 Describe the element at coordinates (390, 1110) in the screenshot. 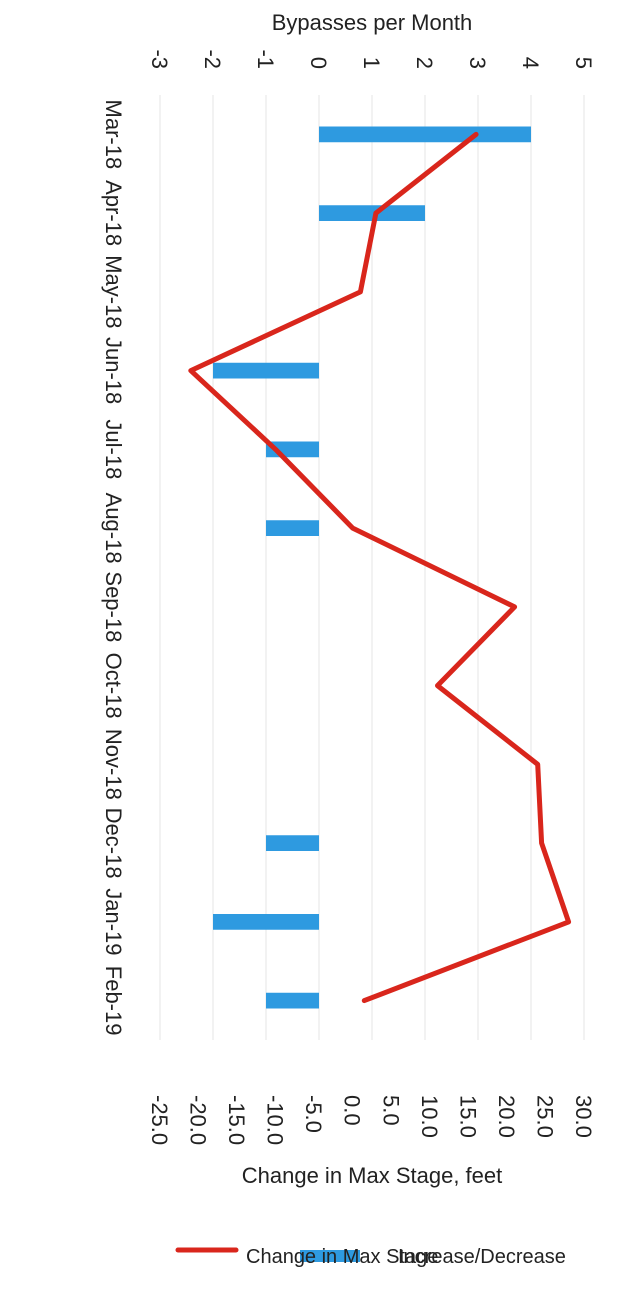

I see `right-axis-tick-label: 5.0` at that location.